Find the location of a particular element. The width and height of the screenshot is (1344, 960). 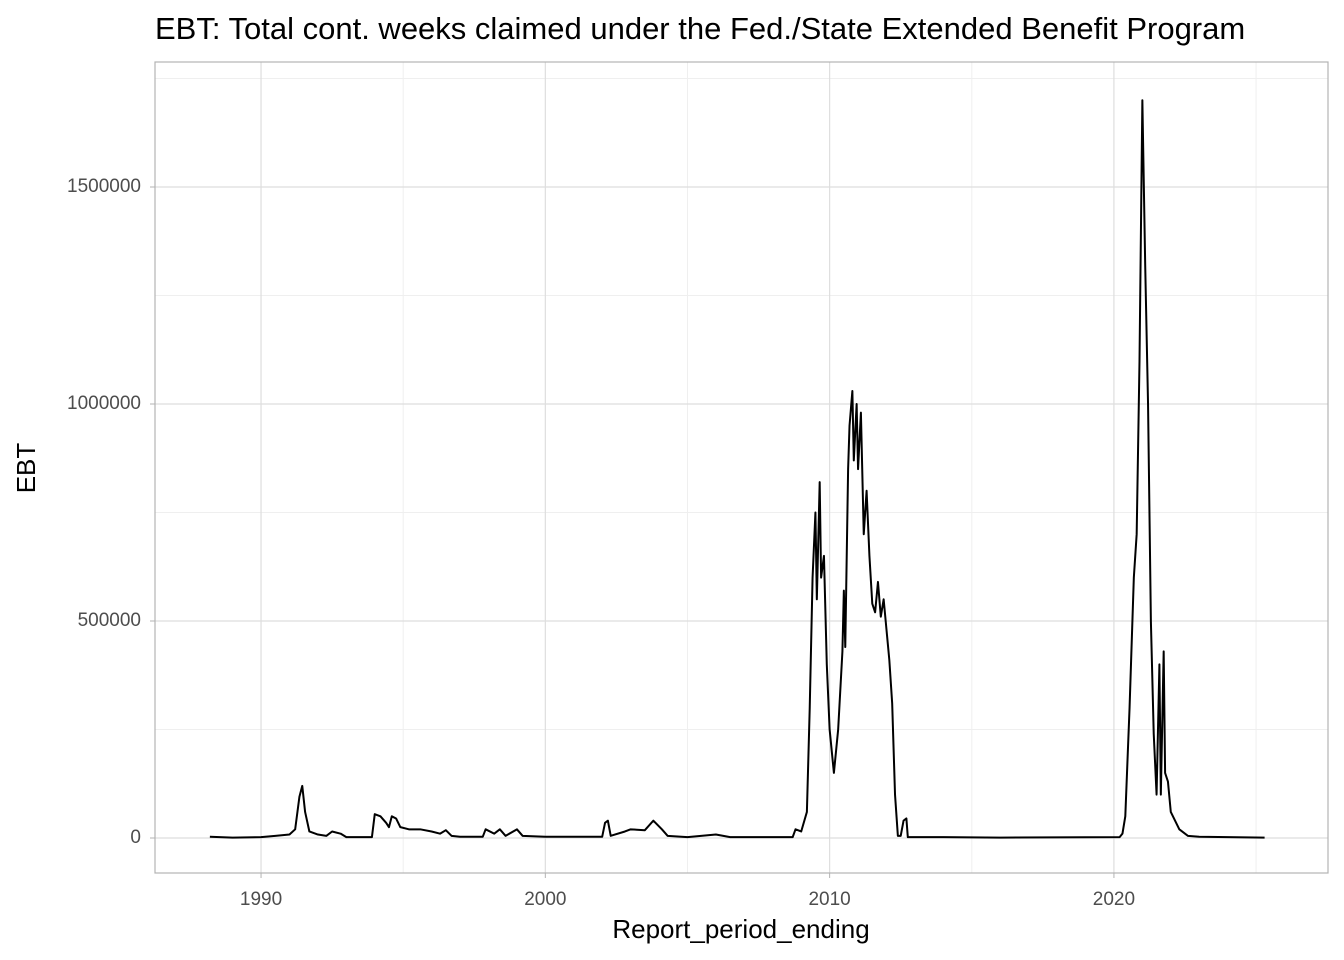

x-axis-title: Report_period_ending is located at coordinates (740, 929).